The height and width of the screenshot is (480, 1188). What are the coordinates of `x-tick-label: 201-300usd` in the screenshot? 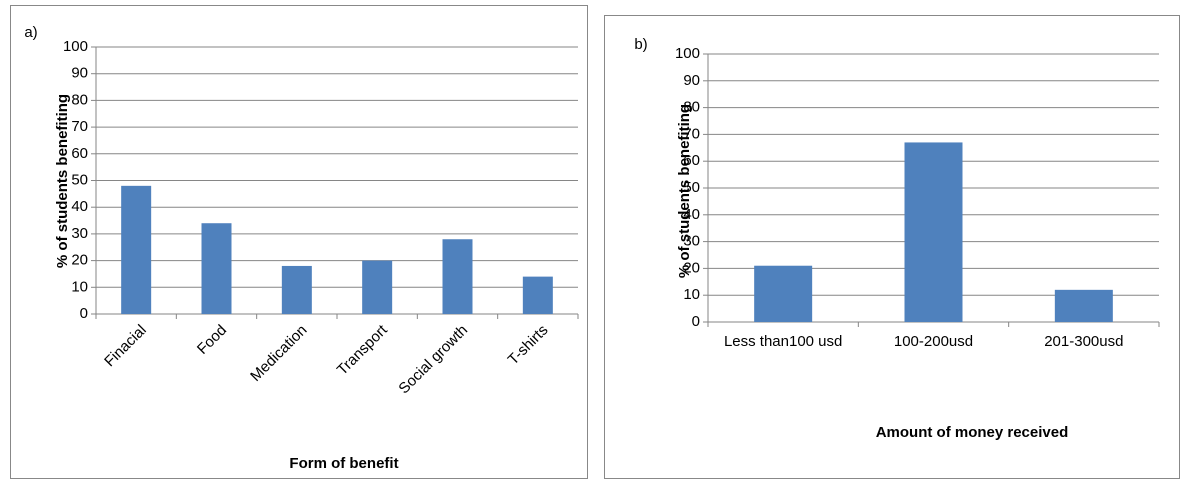 It's located at (1084, 341).